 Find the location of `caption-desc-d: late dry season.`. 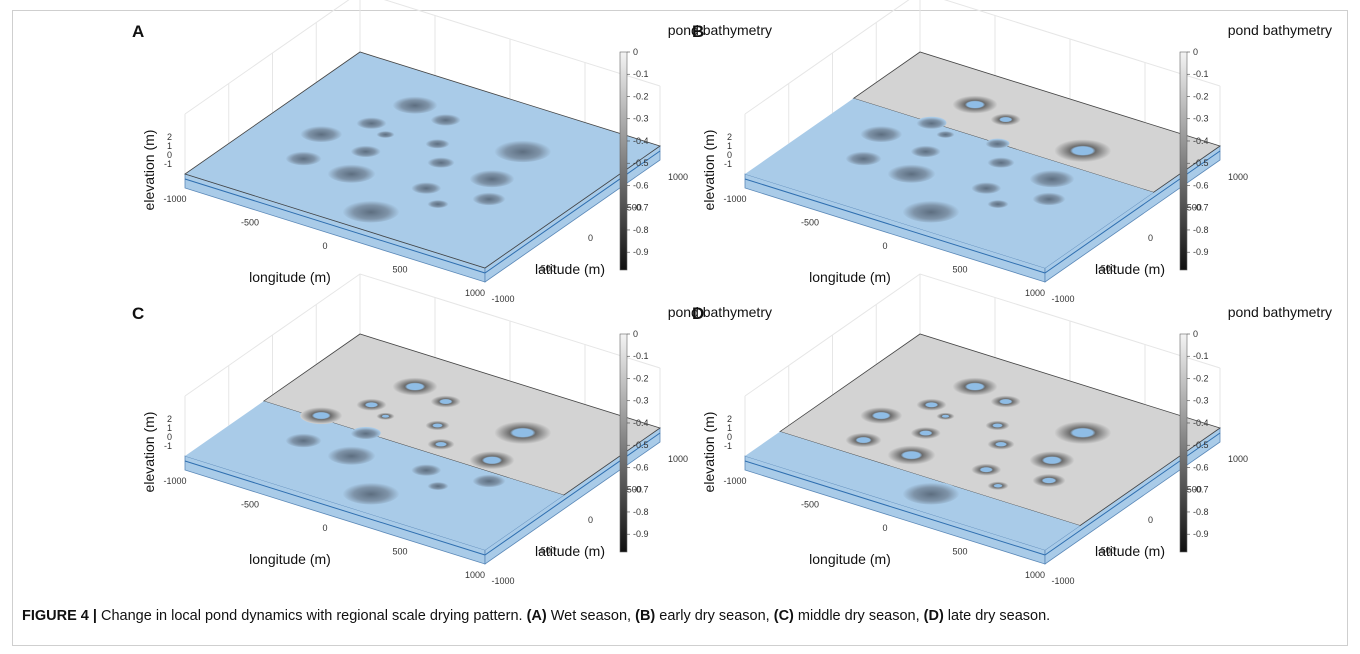

caption-desc-d: late dry season. is located at coordinates (997, 616).